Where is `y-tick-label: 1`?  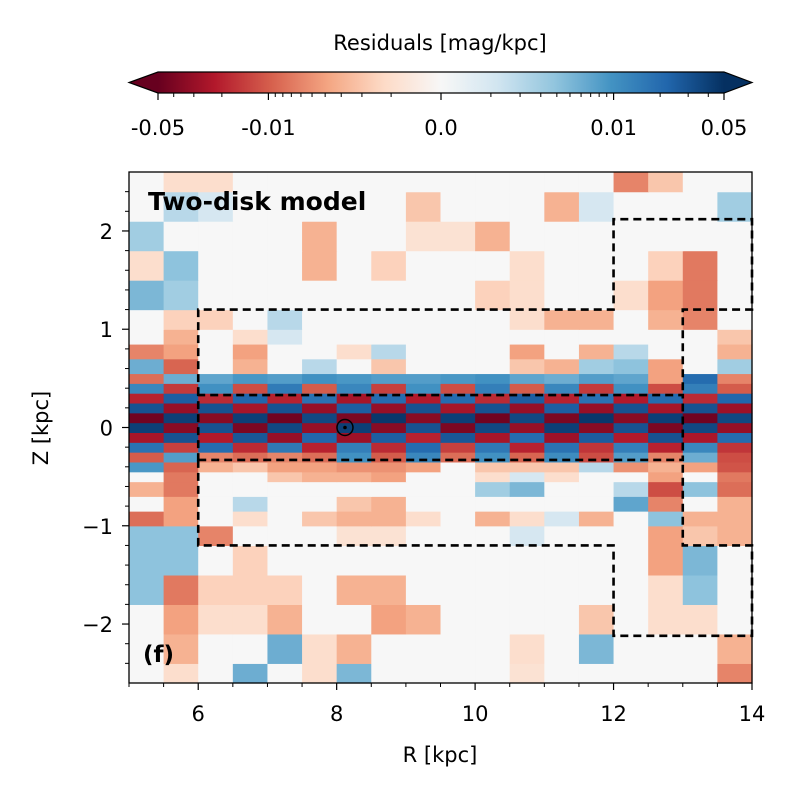 y-tick-label: 1 is located at coordinates (106, 330).